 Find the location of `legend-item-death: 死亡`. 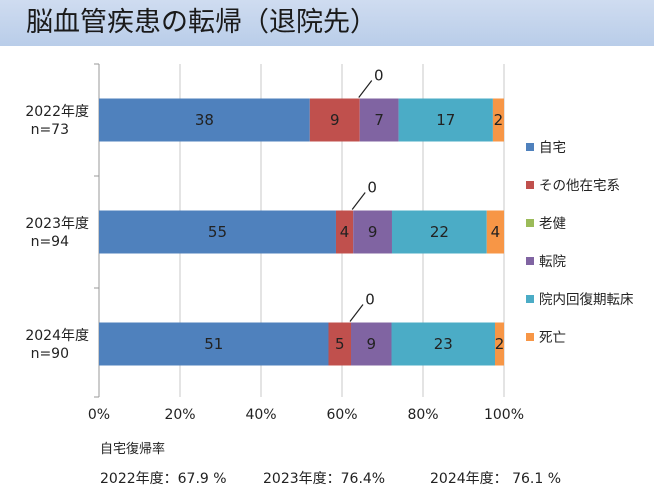

legend-item-death: 死亡 is located at coordinates (546, 338).